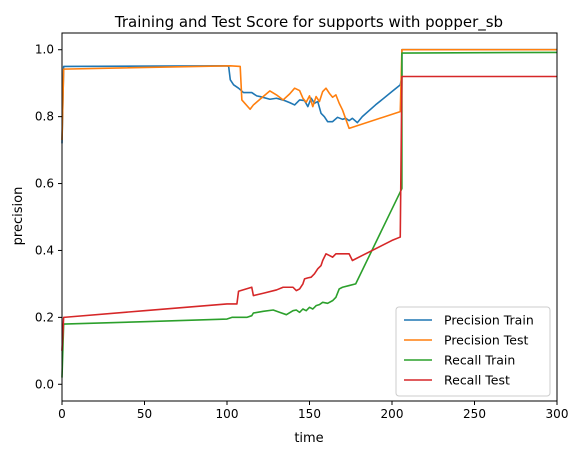 This screenshot has width=580, height=455. Describe the element at coordinates (44, 184) in the screenshot. I see `y-tick-label: 0.6` at that location.